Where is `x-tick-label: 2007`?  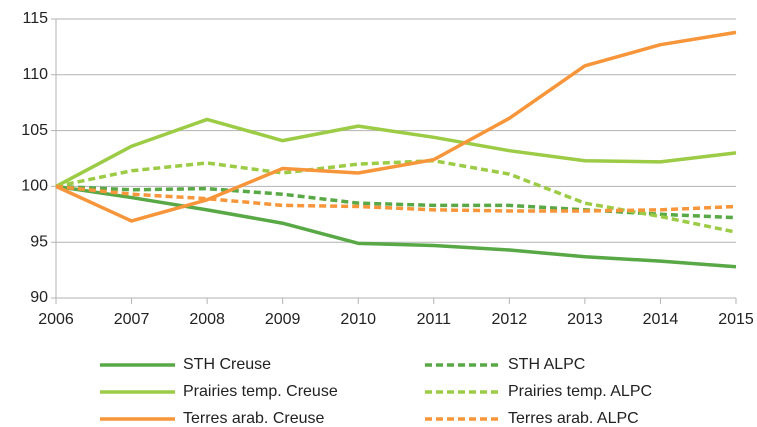
x-tick-label: 2007 is located at coordinates (132, 319).